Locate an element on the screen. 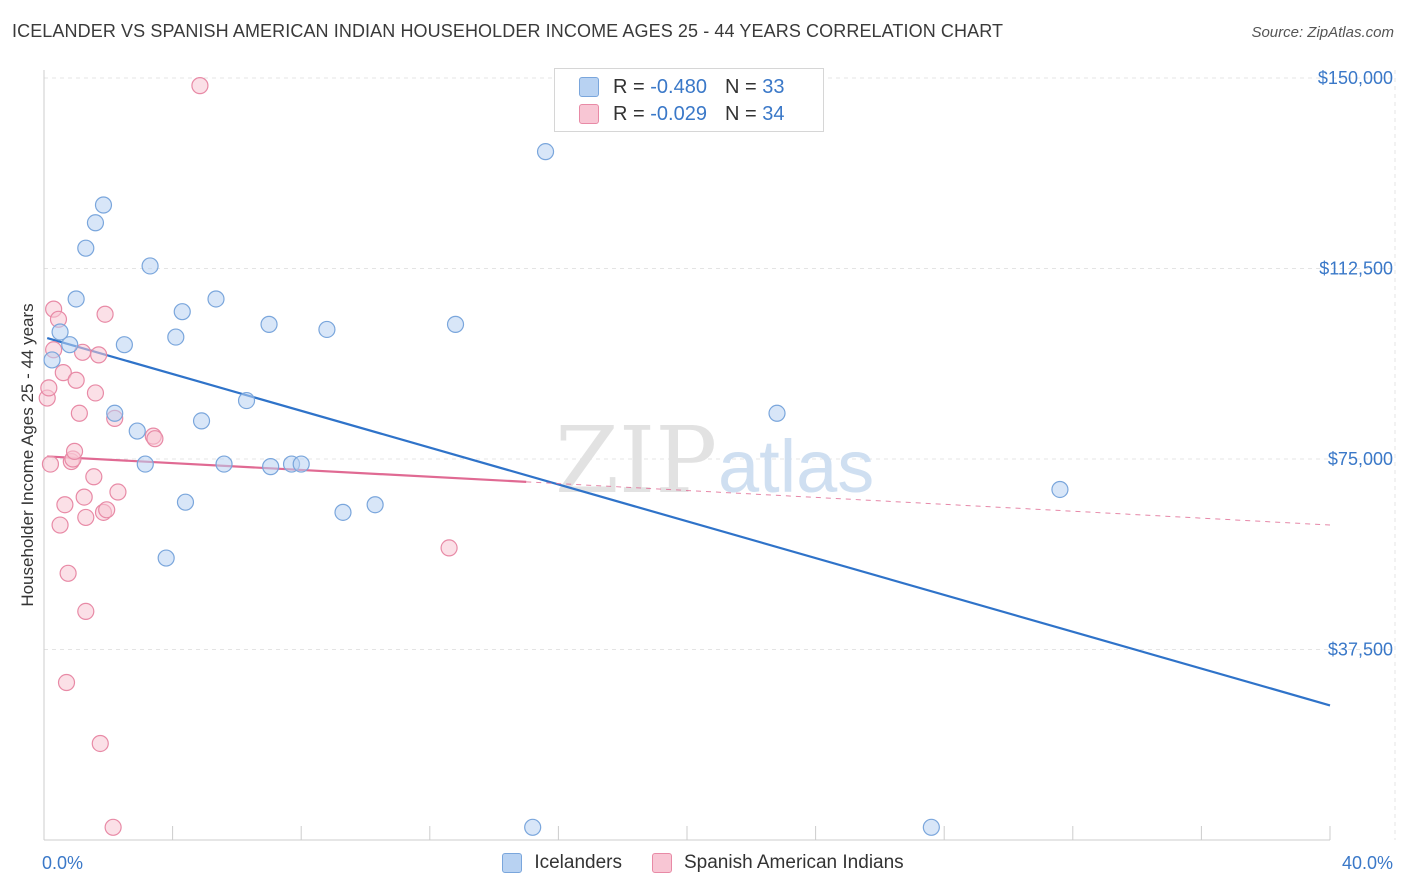  watermark: ZIP atlas is located at coordinates (714, 460).